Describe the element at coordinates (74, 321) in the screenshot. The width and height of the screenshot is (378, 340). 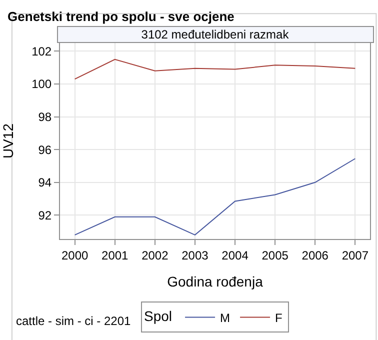
I see `text: cattle - sim - ci - 2201` at that location.